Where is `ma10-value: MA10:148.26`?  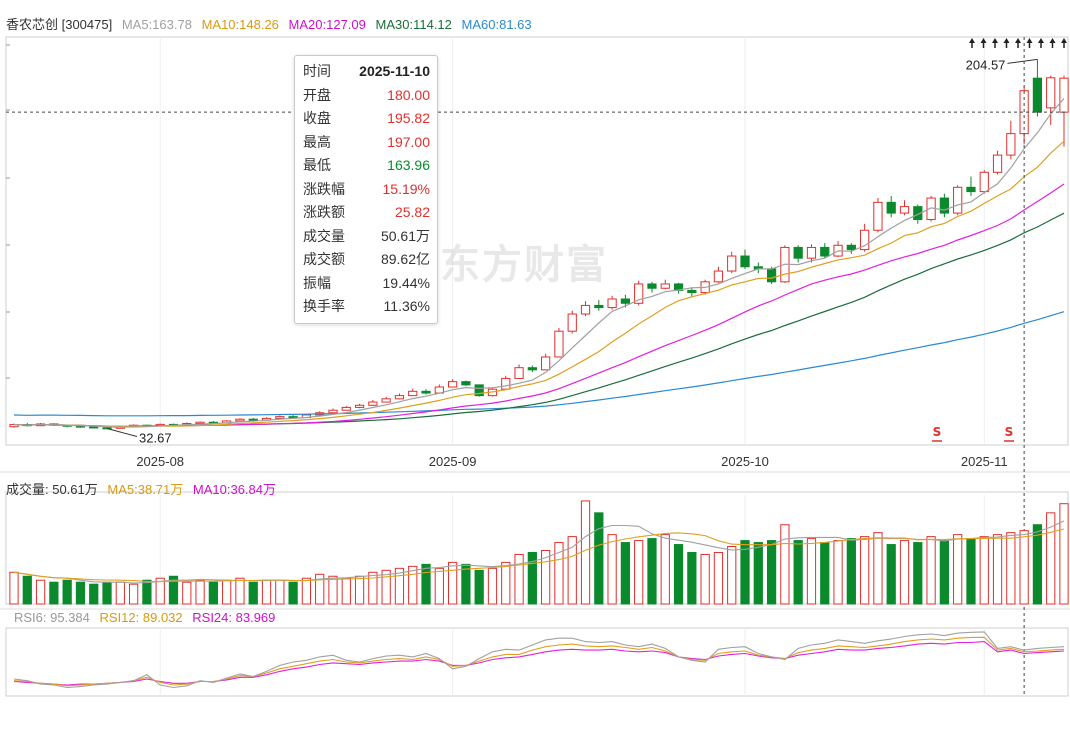 ma10-value: MA10:148.26 is located at coordinates (240, 24).